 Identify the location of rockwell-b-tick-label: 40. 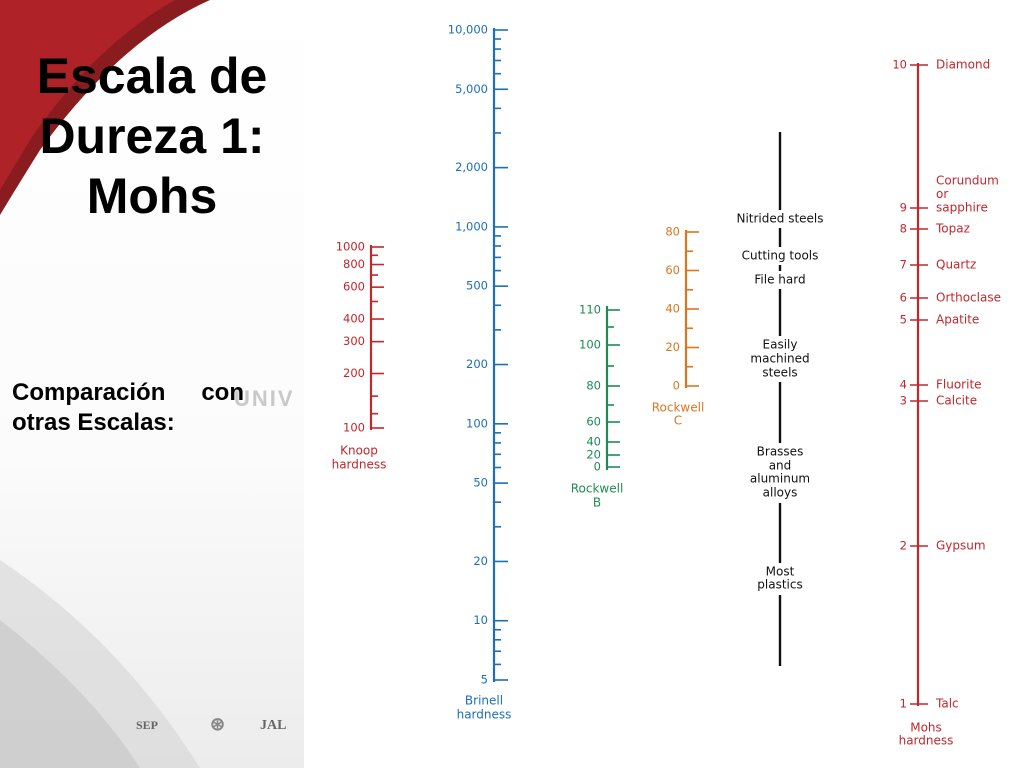
(593, 442).